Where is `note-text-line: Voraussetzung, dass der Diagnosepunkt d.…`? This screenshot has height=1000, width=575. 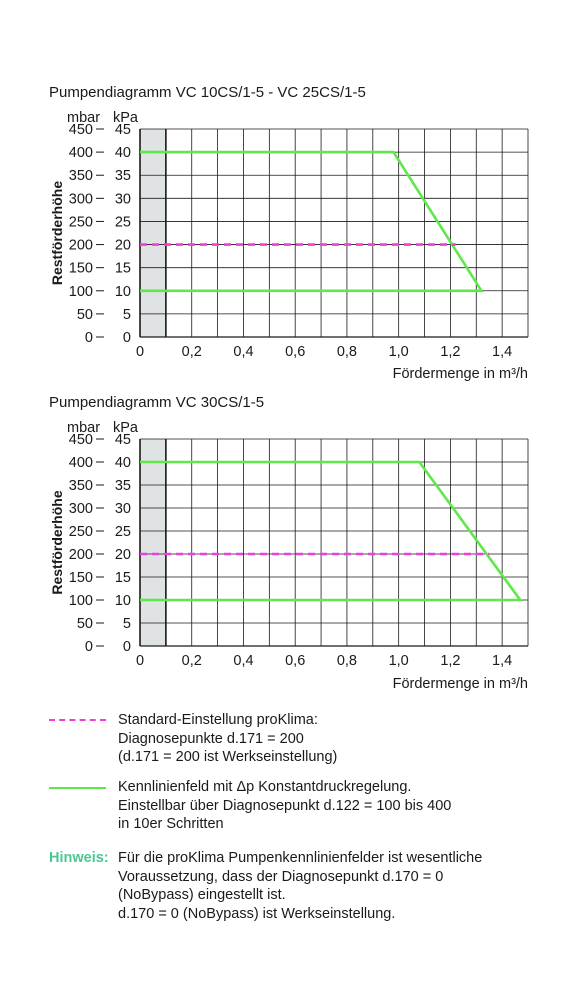 note-text-line: Voraussetzung, dass der Diagnosepunkt d.… is located at coordinates (281, 876).